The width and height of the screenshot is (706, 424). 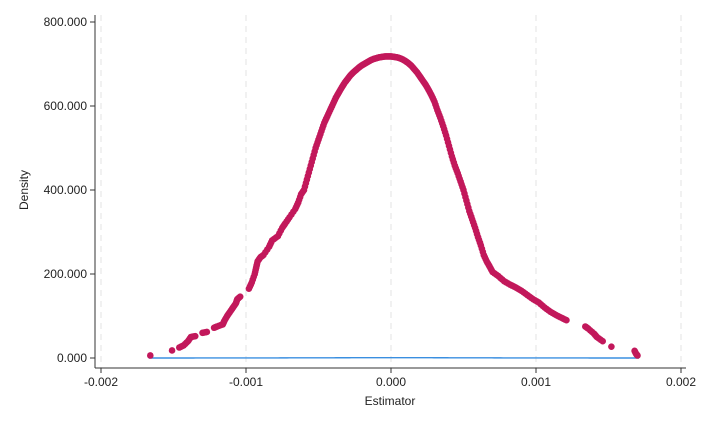 What do you see at coordinates (246, 382) in the screenshot?
I see `x-tick-label: -0.001` at bounding box center [246, 382].